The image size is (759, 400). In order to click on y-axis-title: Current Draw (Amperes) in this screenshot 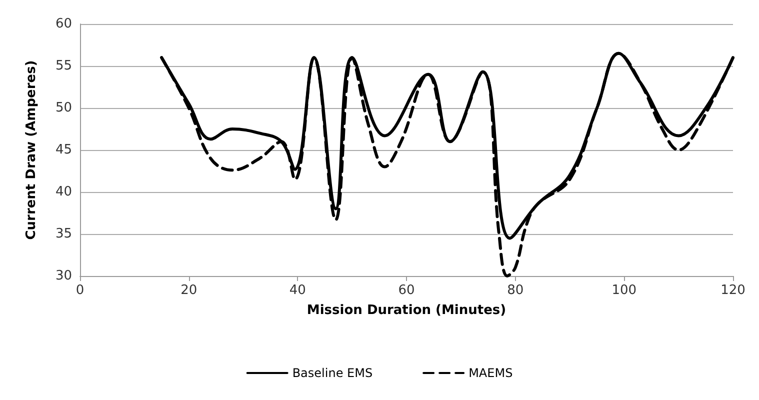, I will do `click(31, 150)`.